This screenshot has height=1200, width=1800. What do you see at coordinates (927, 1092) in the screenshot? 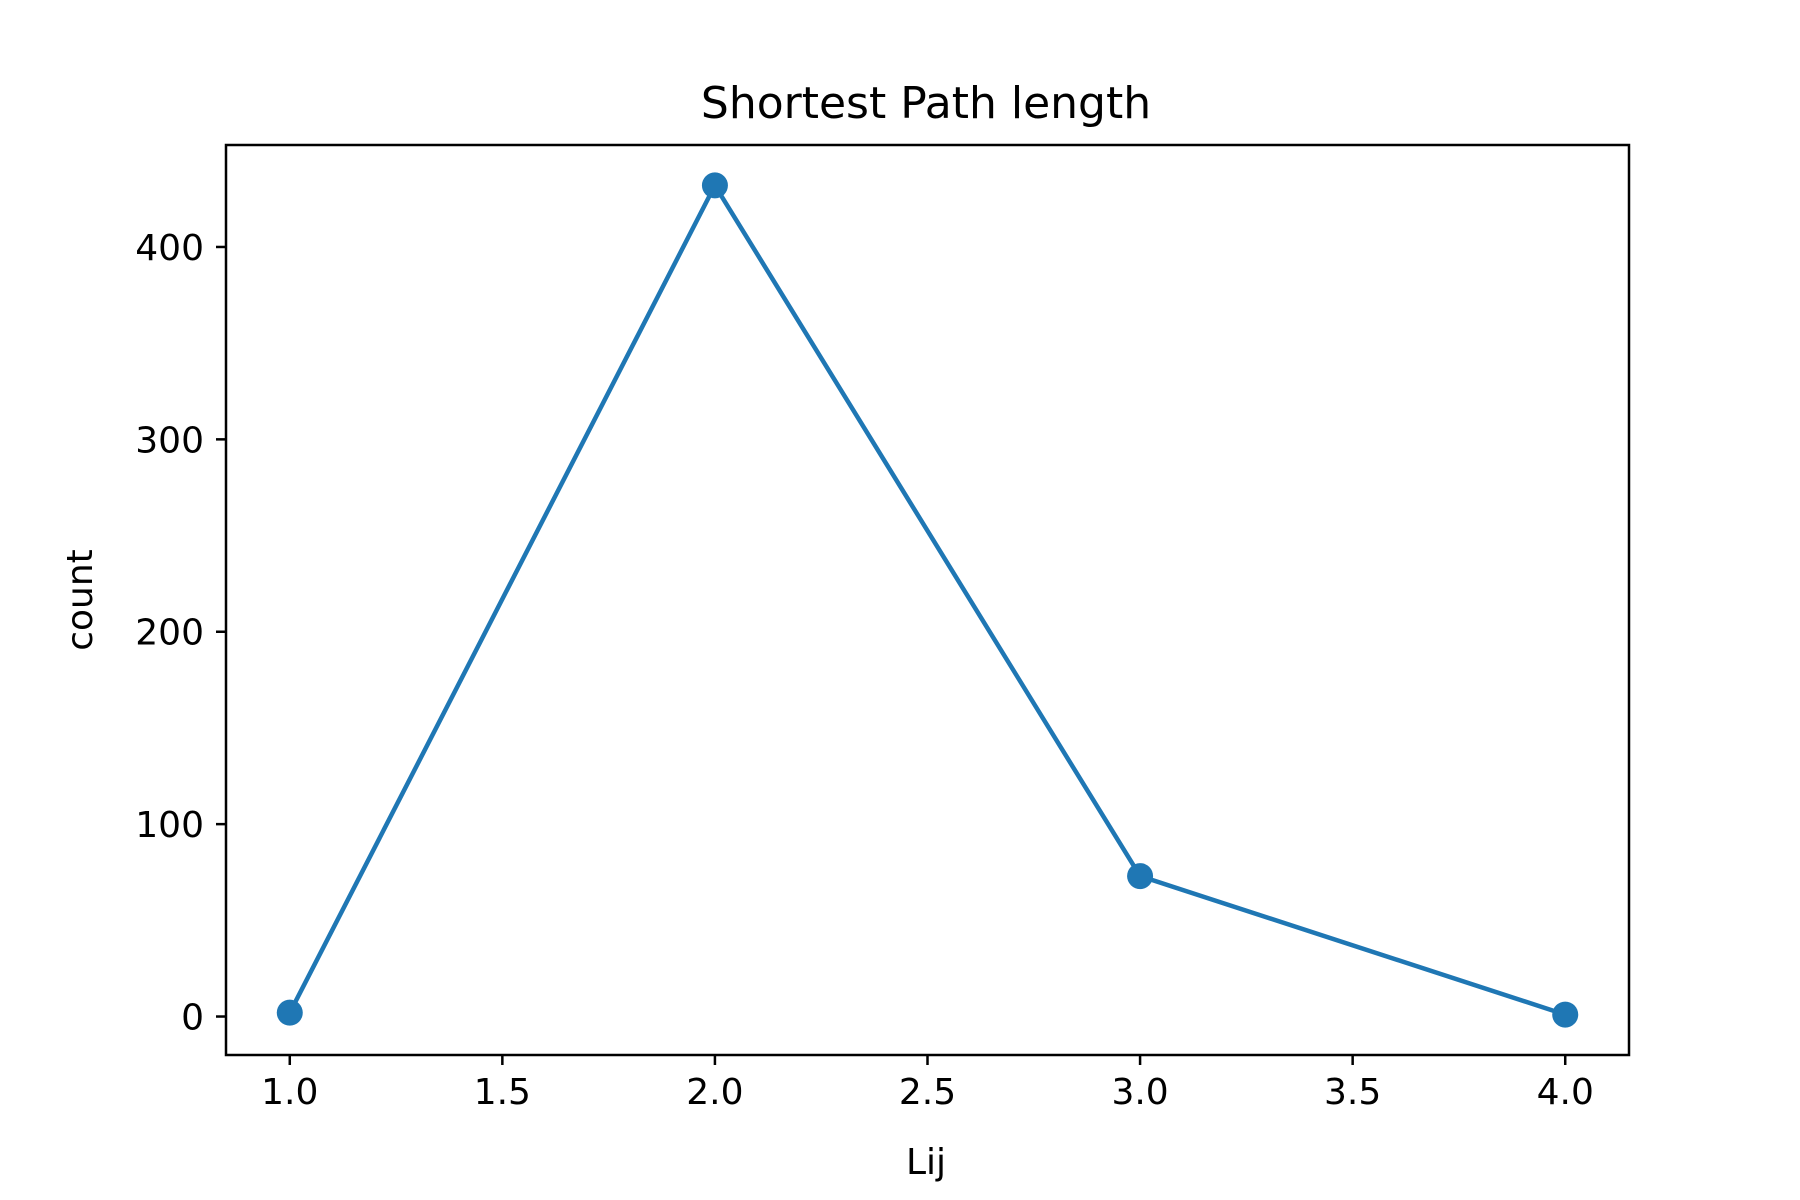
I see `x-tick-label: 2.5` at bounding box center [927, 1092].